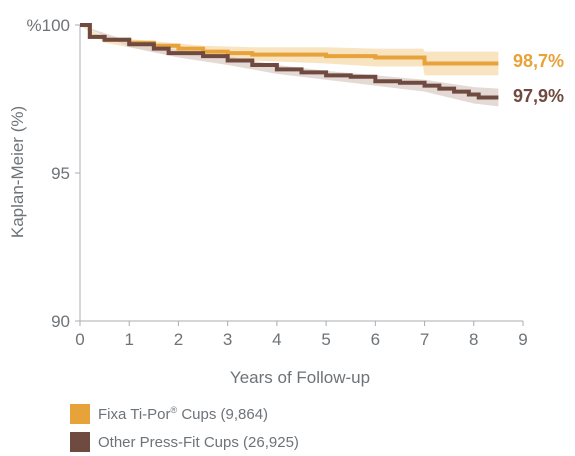 The image size is (575, 456). Describe the element at coordinates (522, 339) in the screenshot. I see `x-tick-label: 9` at that location.